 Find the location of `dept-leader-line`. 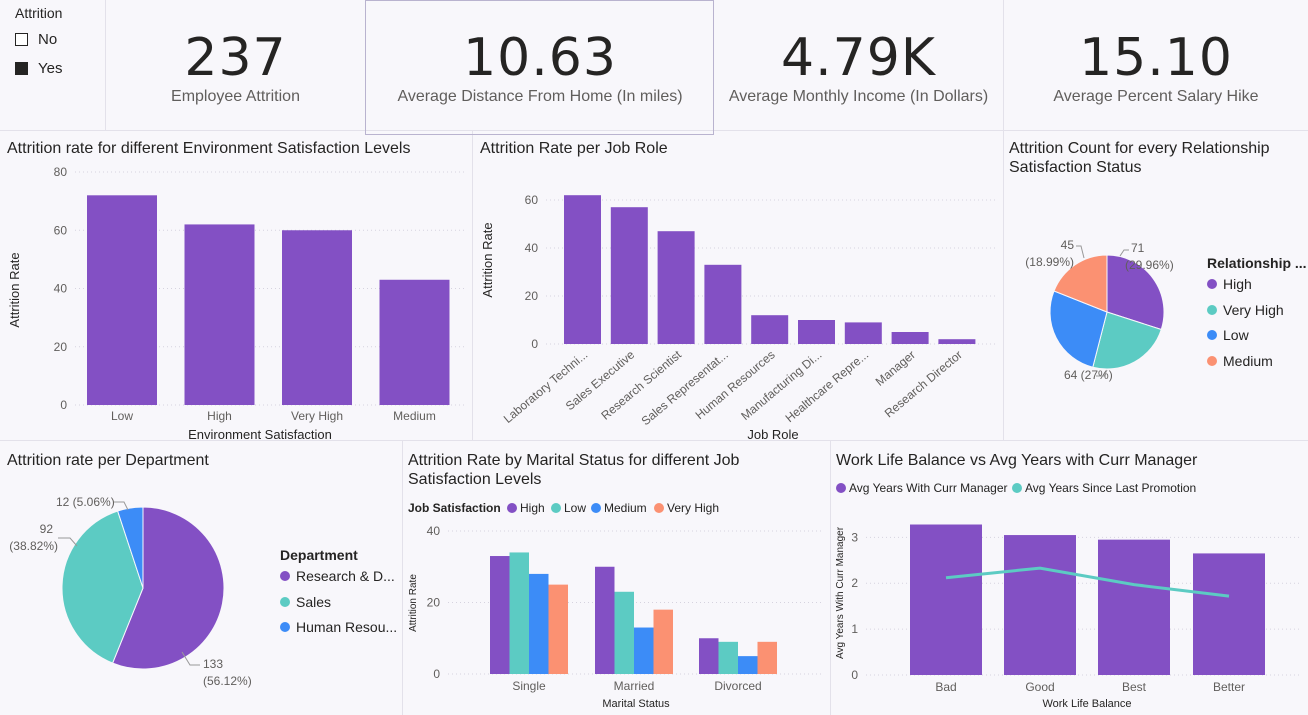

dept-leader-line is located at coordinates (68, 542).